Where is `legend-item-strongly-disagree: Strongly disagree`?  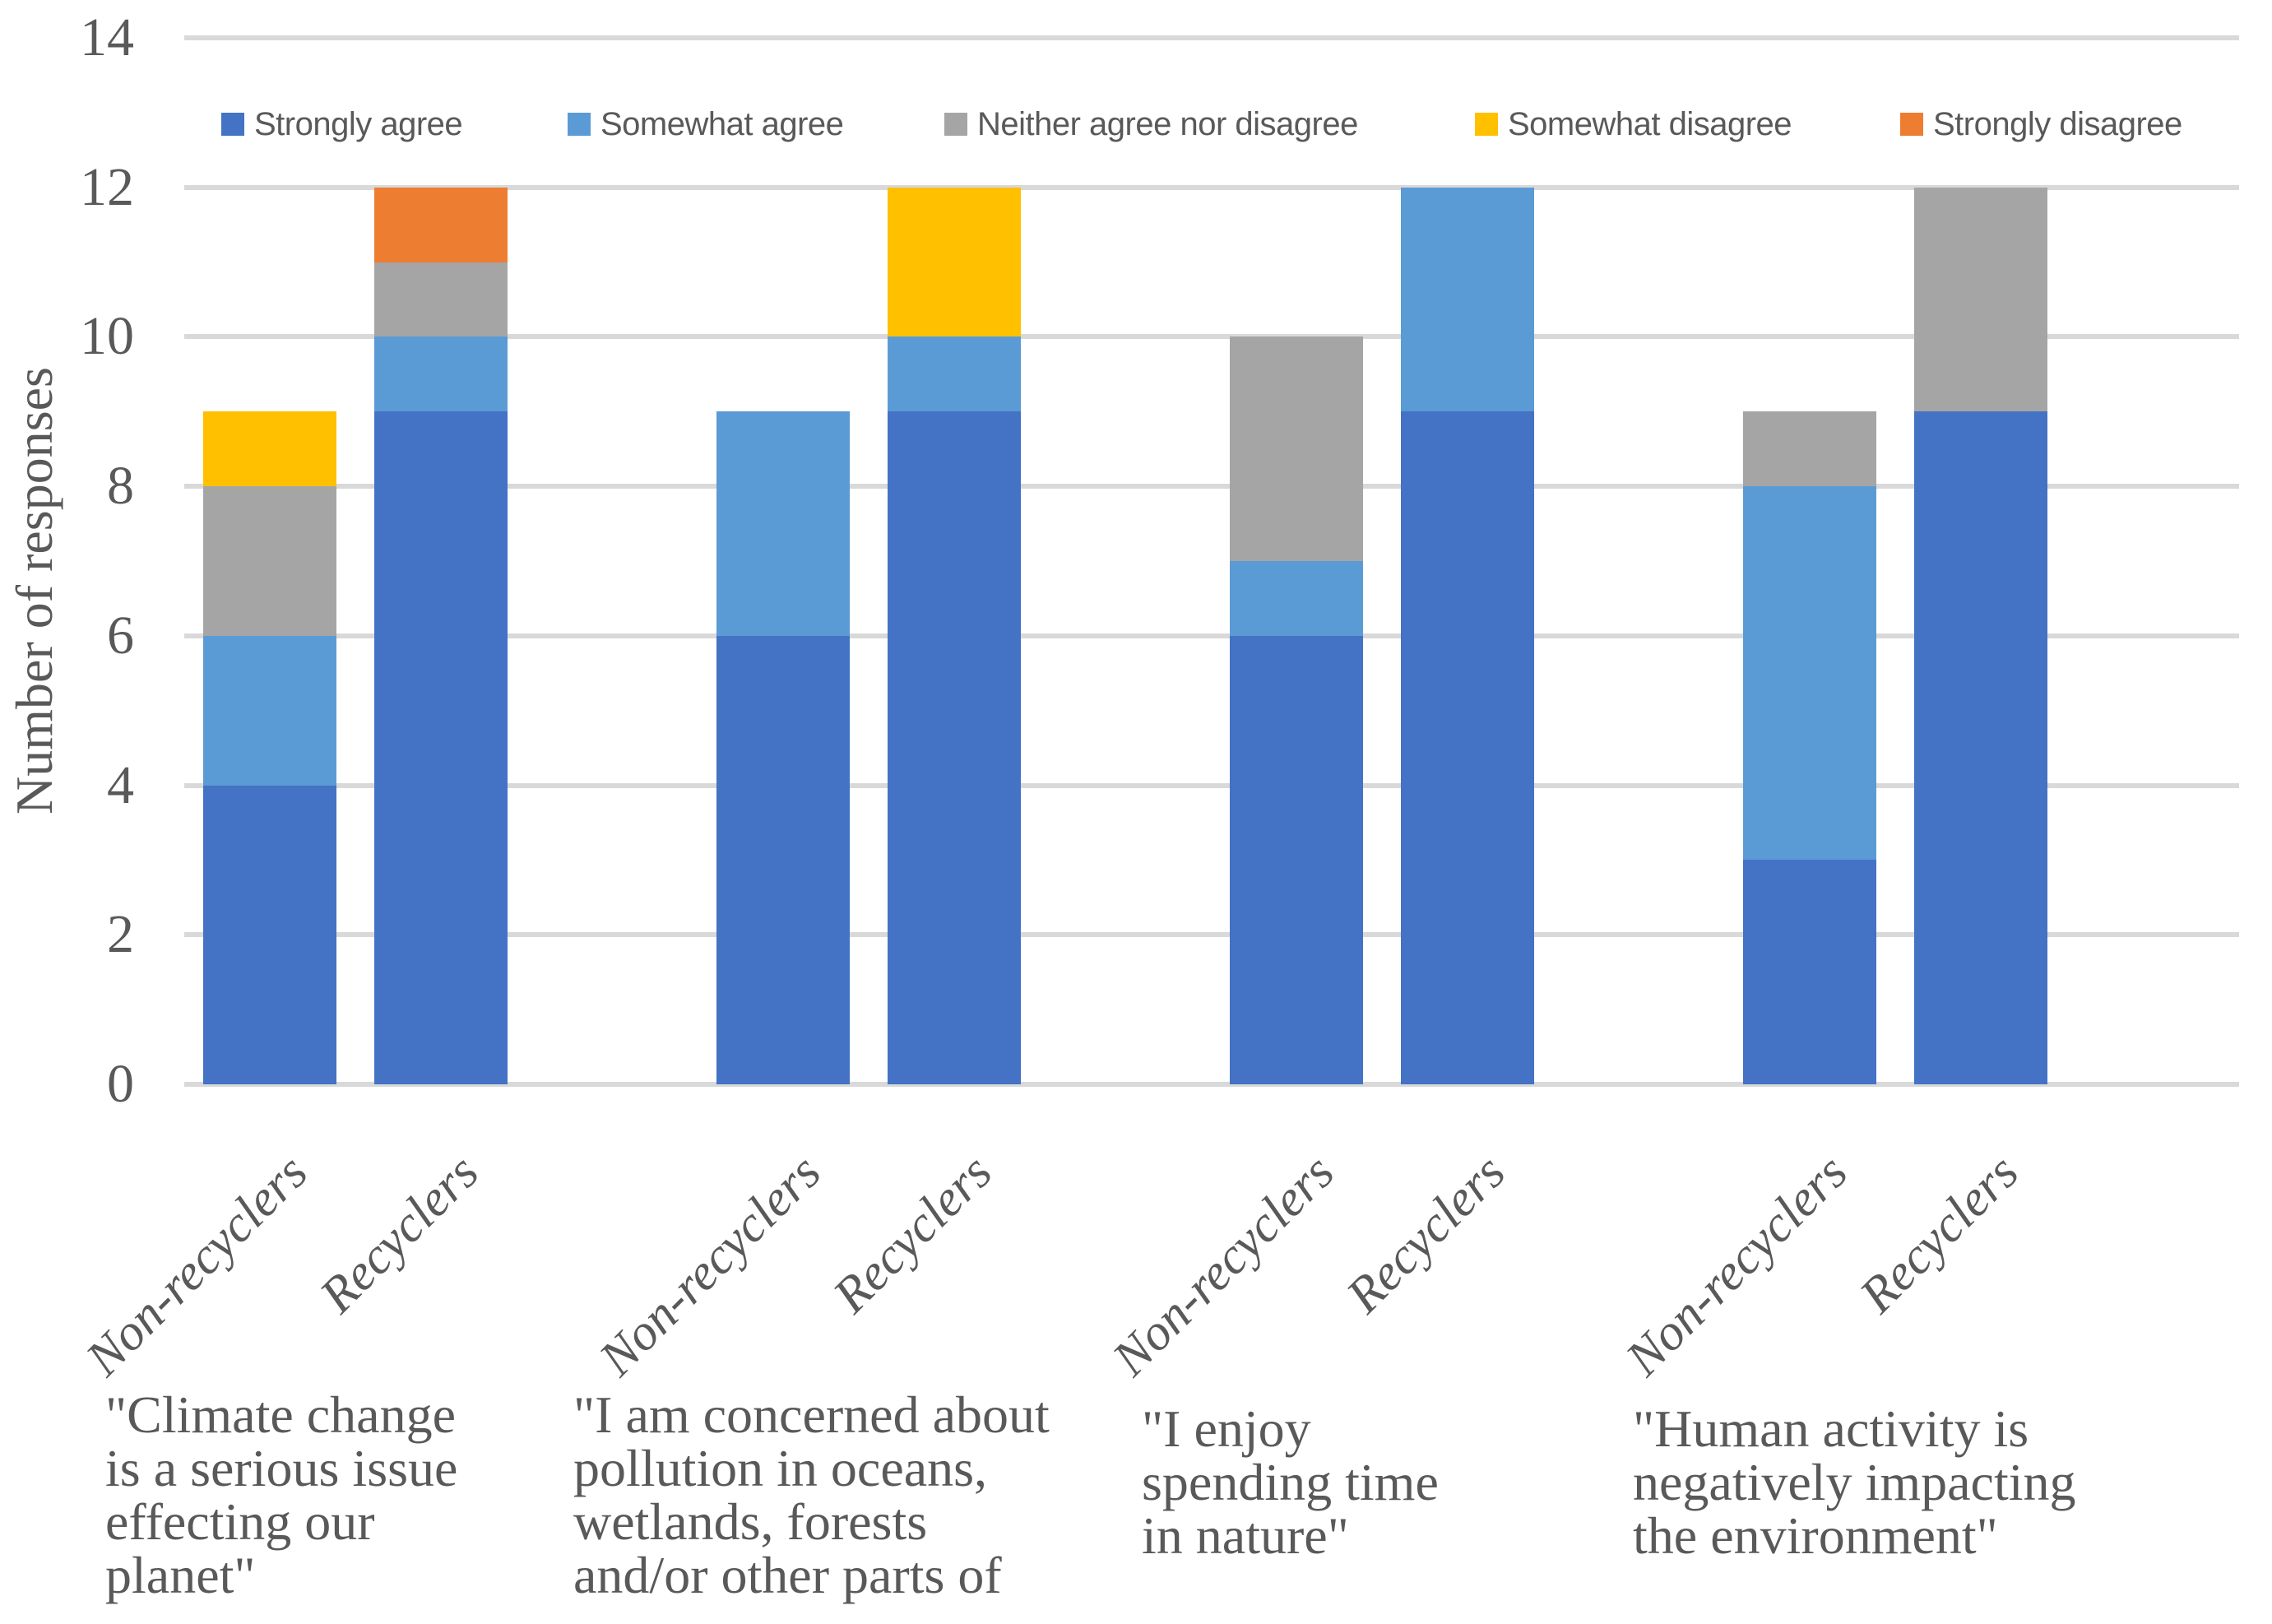
legend-item-strongly-disagree: Strongly disagree is located at coordinates (2041, 124).